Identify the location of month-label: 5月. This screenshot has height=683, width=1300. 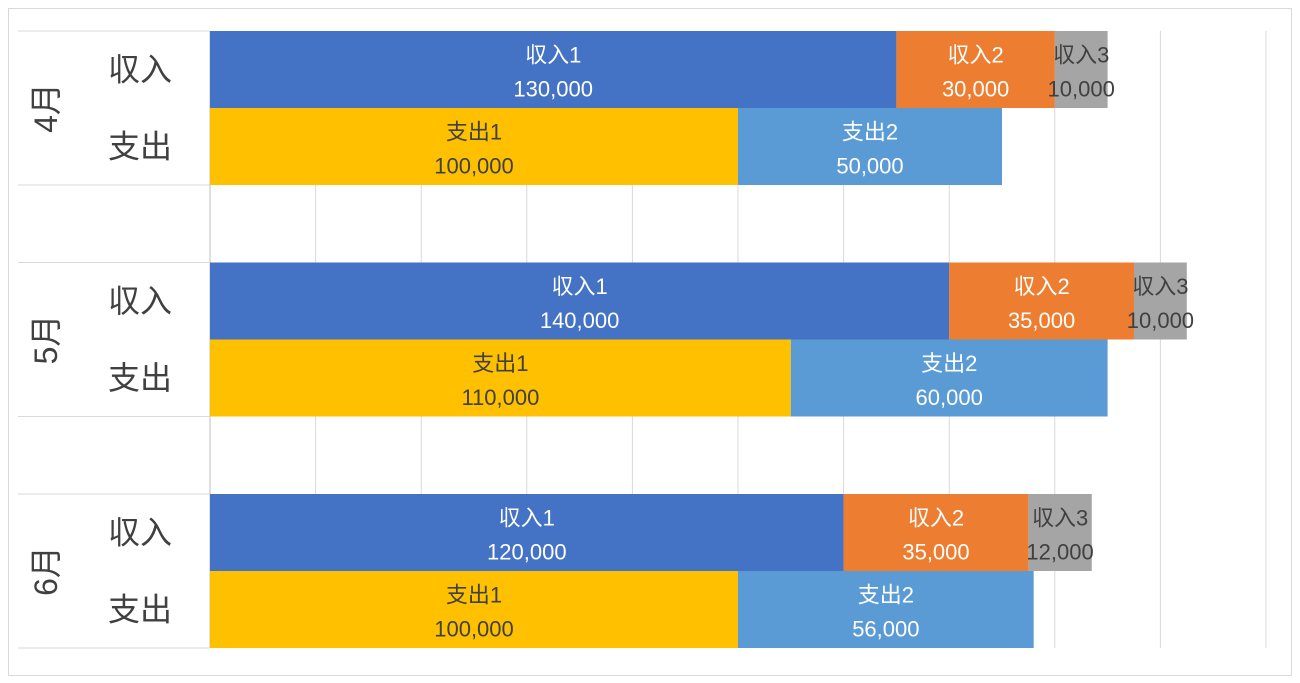
(46, 340).